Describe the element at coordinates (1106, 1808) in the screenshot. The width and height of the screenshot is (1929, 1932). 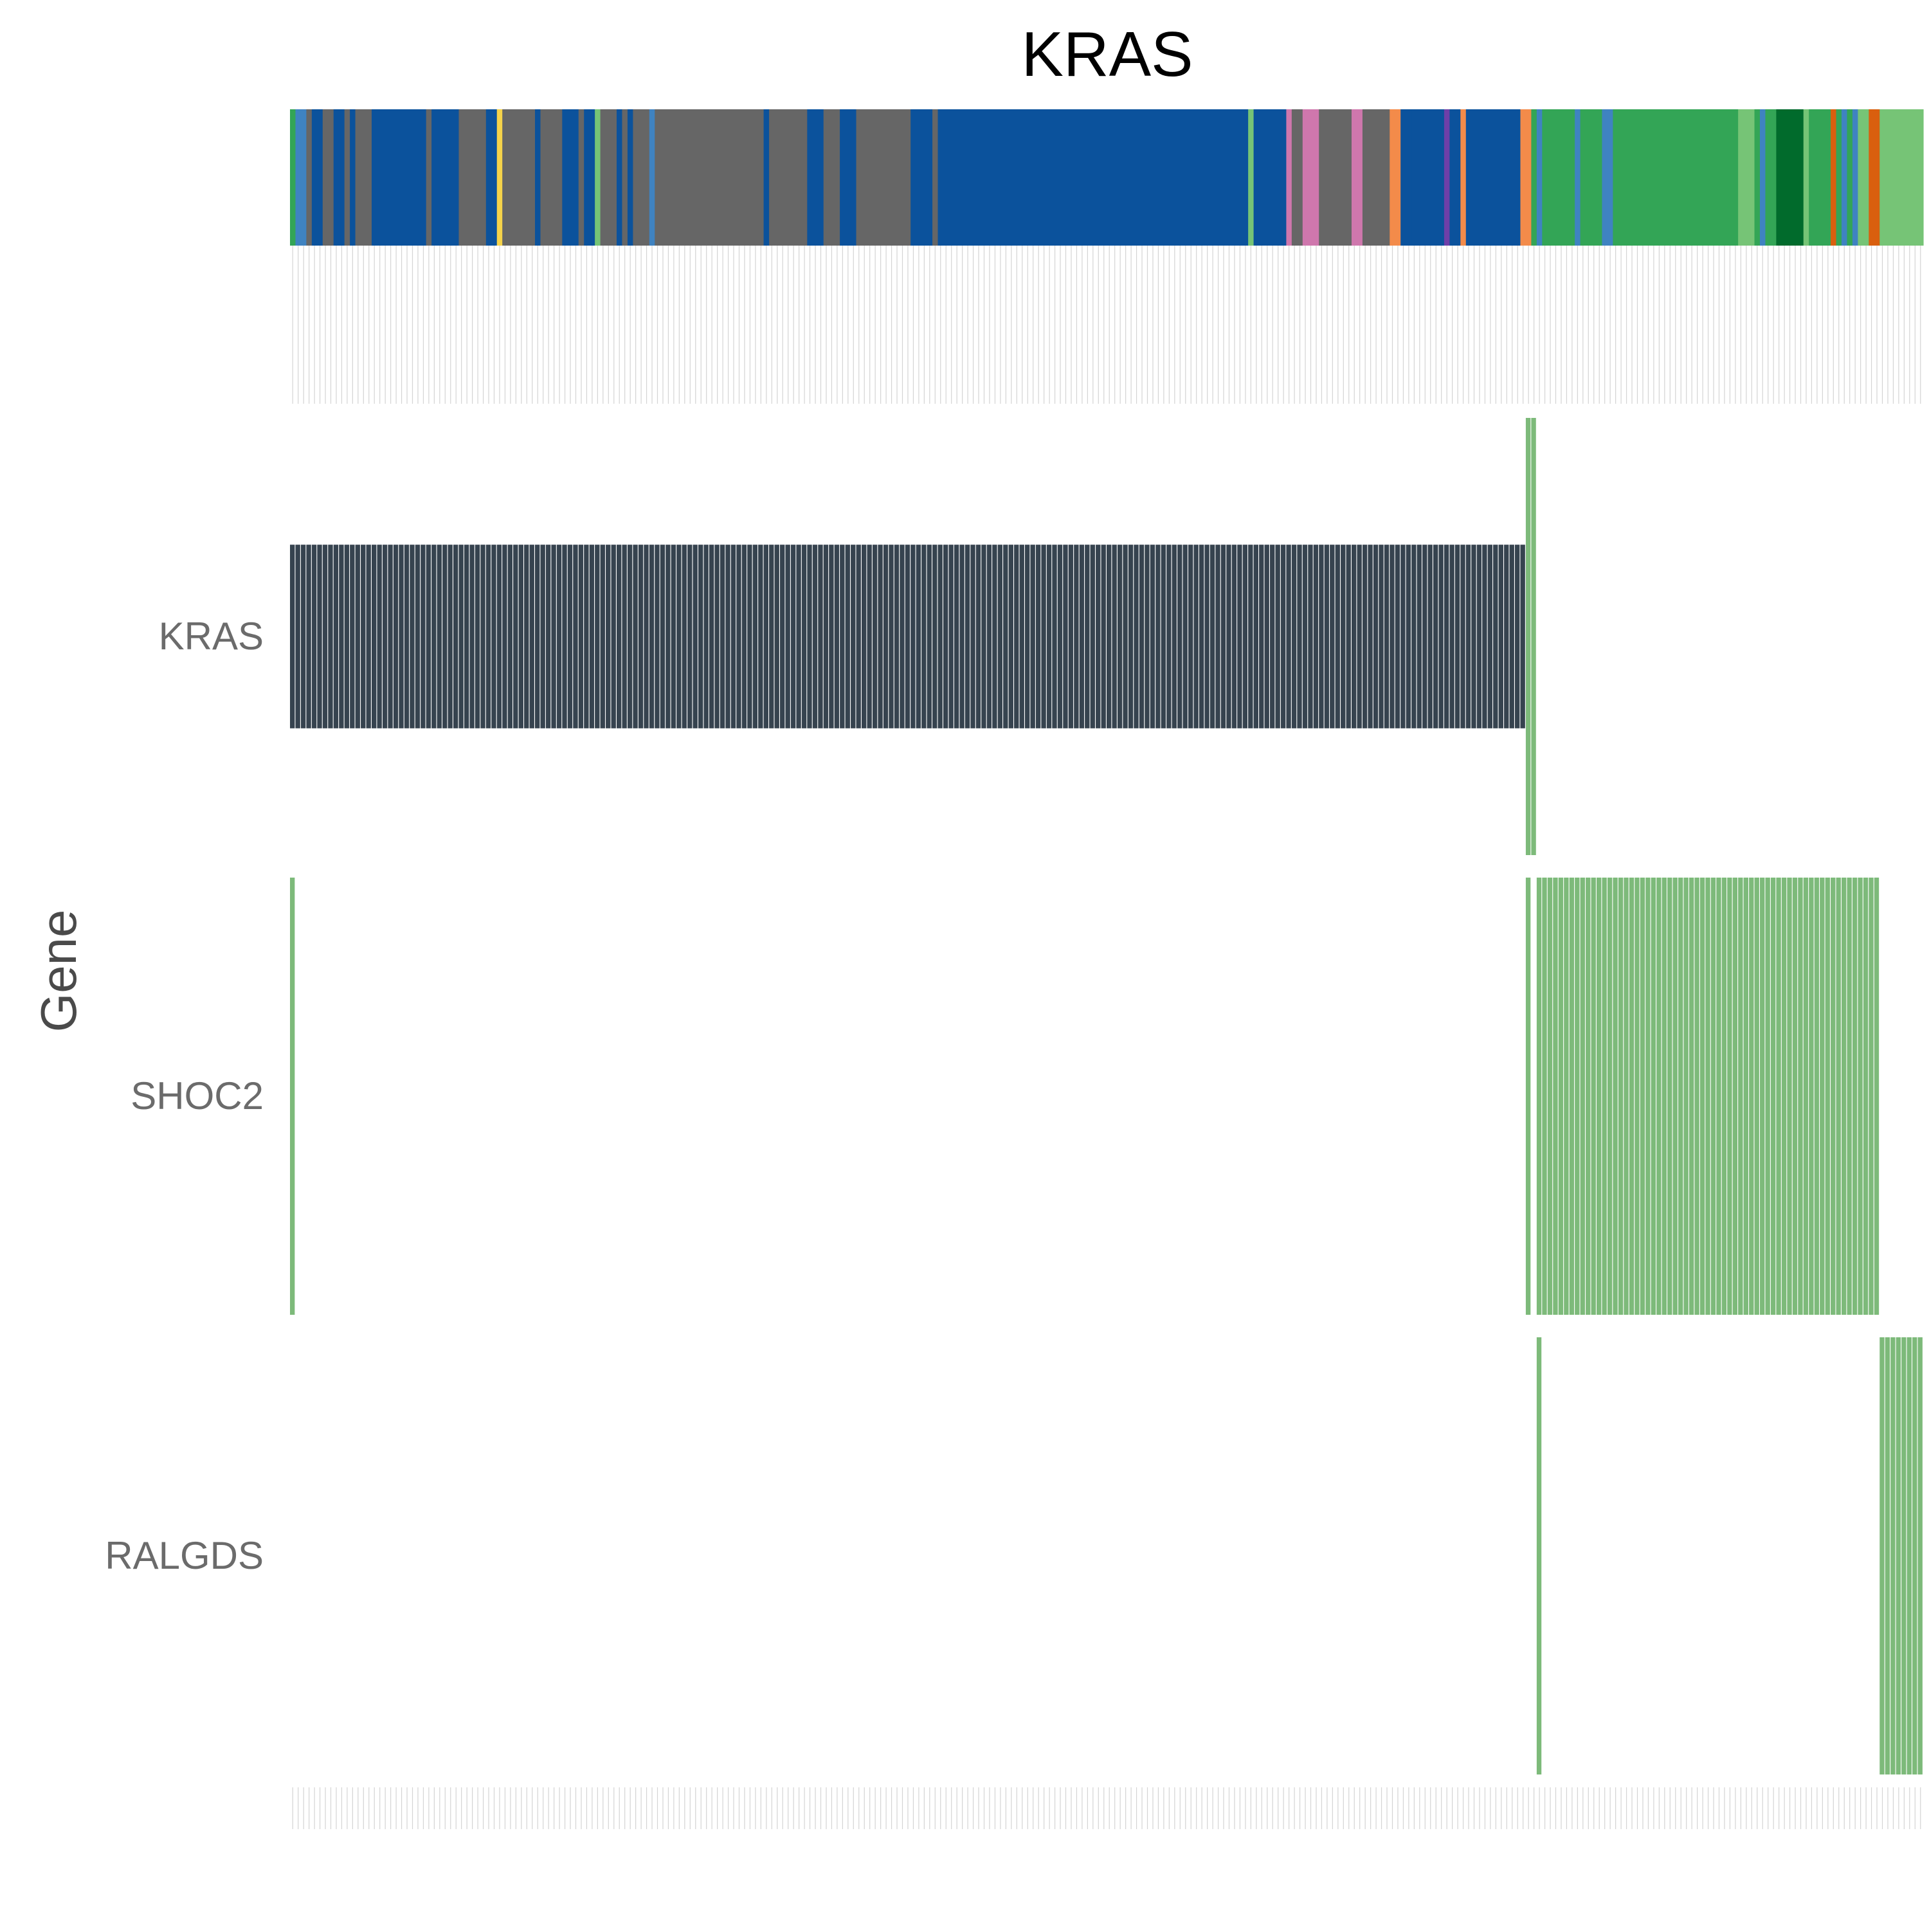
I see `bottom-sample-ticks` at that location.